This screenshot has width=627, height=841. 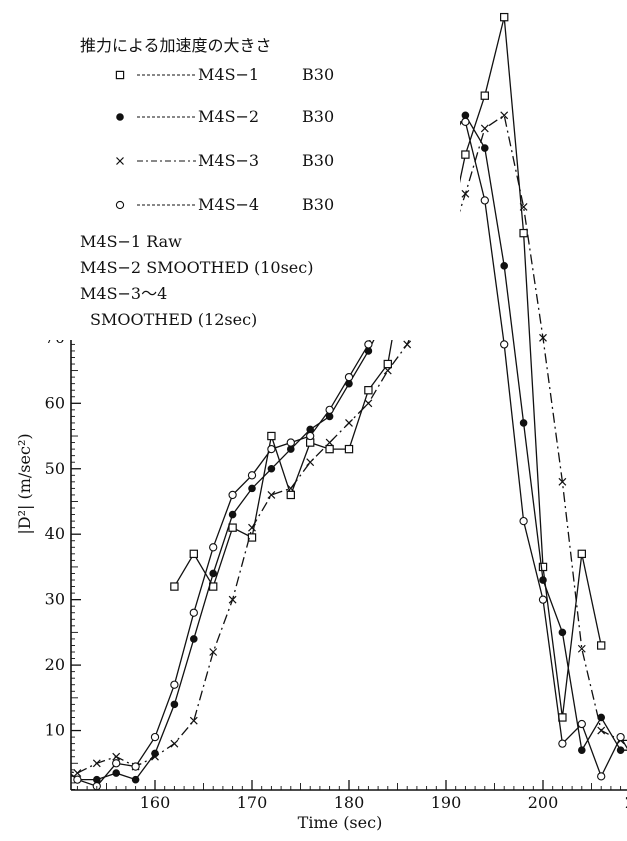 I want to click on x-tick-label: 190, so click(x=446, y=802).